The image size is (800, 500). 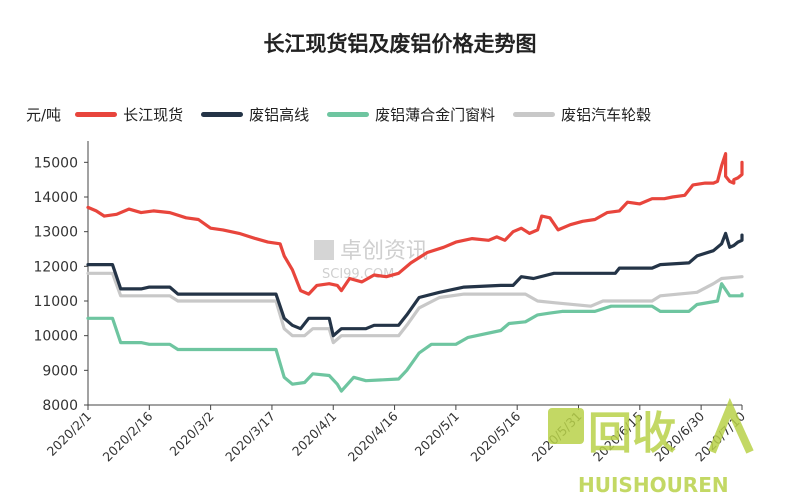 I want to click on y-tick-label: 12000, so click(x=55, y=267).